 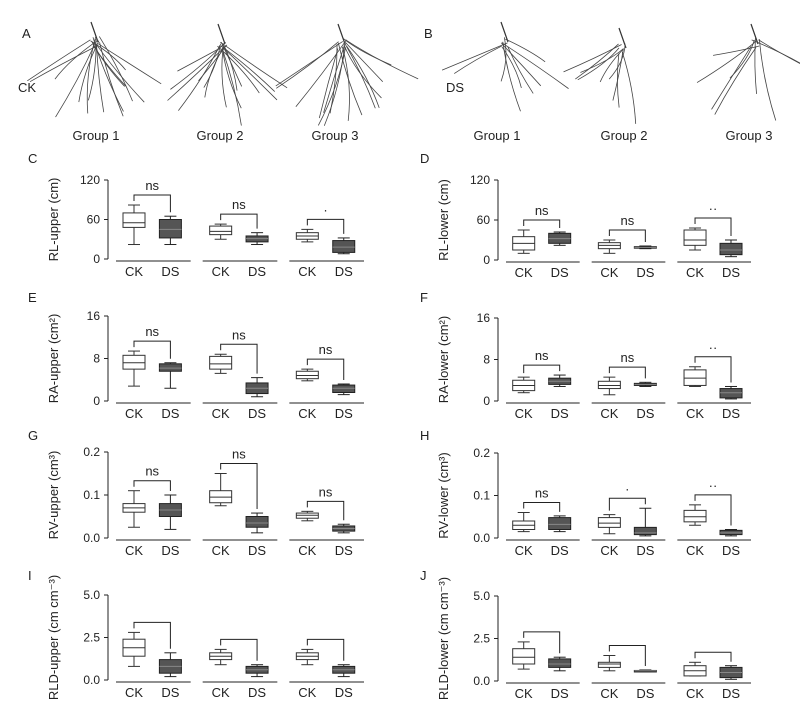 I want to click on y-axis-label: RL-lower (cm), so click(x=443, y=220).